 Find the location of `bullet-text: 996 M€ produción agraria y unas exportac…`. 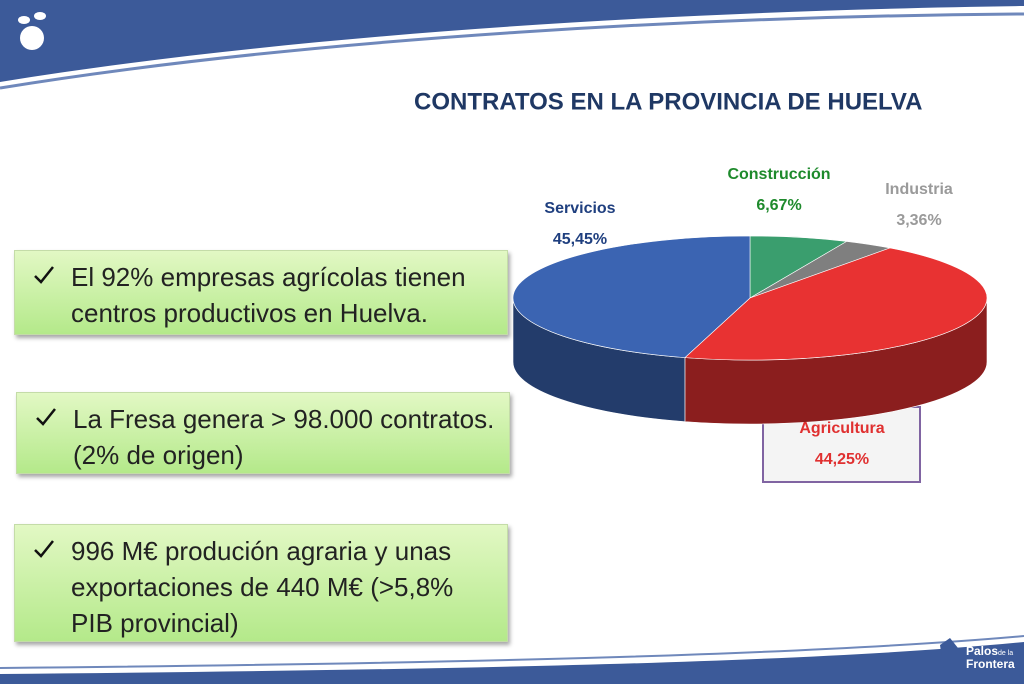

bullet-text: 996 M€ produción agraria y unas exportac… is located at coordinates (262, 587).